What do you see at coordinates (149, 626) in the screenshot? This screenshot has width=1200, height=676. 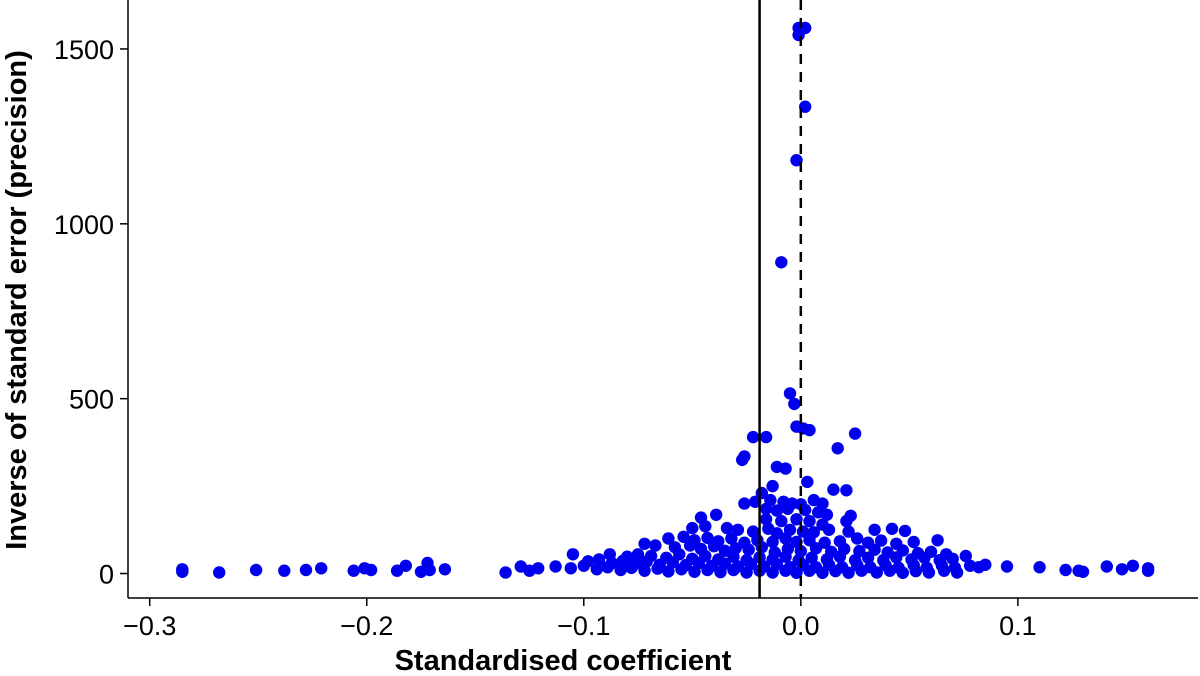 I see `x-tick-label: −0.3` at bounding box center [149, 626].